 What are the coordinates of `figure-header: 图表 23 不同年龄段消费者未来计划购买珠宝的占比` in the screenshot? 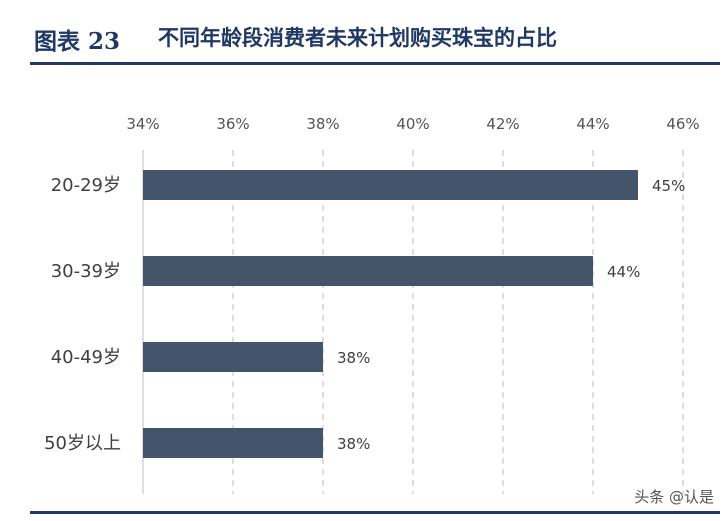 It's located at (375, 40).